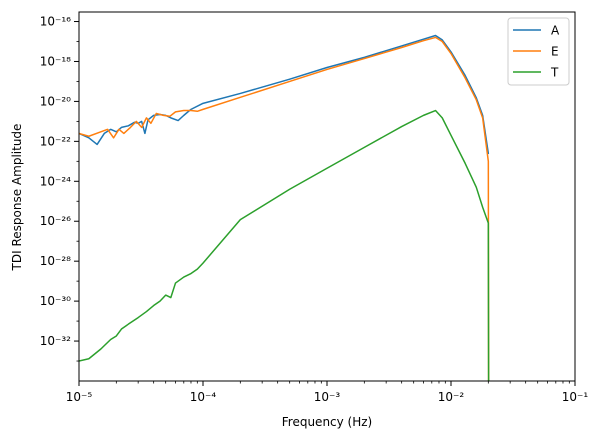 The height and width of the screenshot is (439, 601). Describe the element at coordinates (327, 397) in the screenshot. I see `x-tick-label: 10⁻³` at that location.